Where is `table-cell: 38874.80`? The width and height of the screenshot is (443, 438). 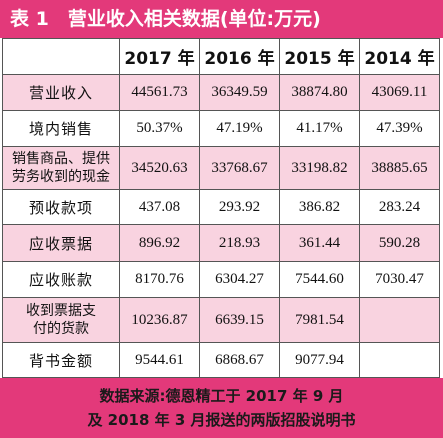
table-cell: 38874.80 is located at coordinates (320, 93).